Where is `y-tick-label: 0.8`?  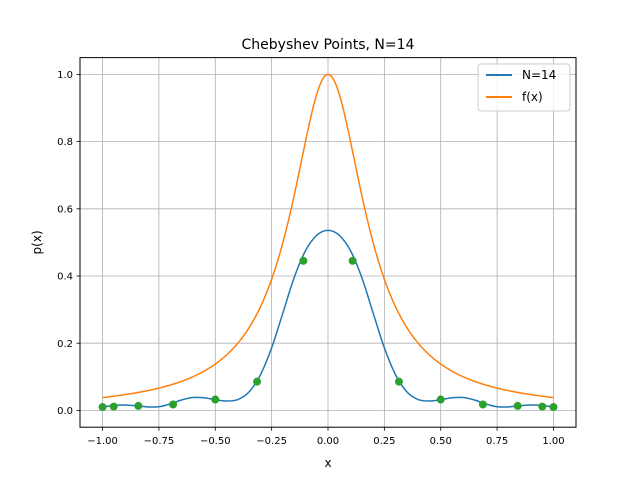 y-tick-label: 0.8 is located at coordinates (65, 142).